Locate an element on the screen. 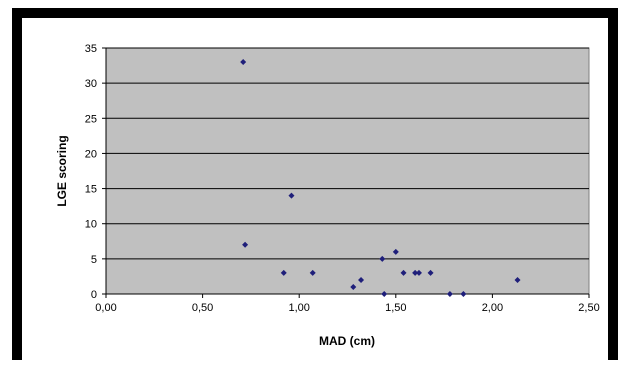 This screenshot has height=370, width=632. x-tick-labels: 0,00 0,50 1,00 1,50 2,00 2,50 is located at coordinates (347, 304).